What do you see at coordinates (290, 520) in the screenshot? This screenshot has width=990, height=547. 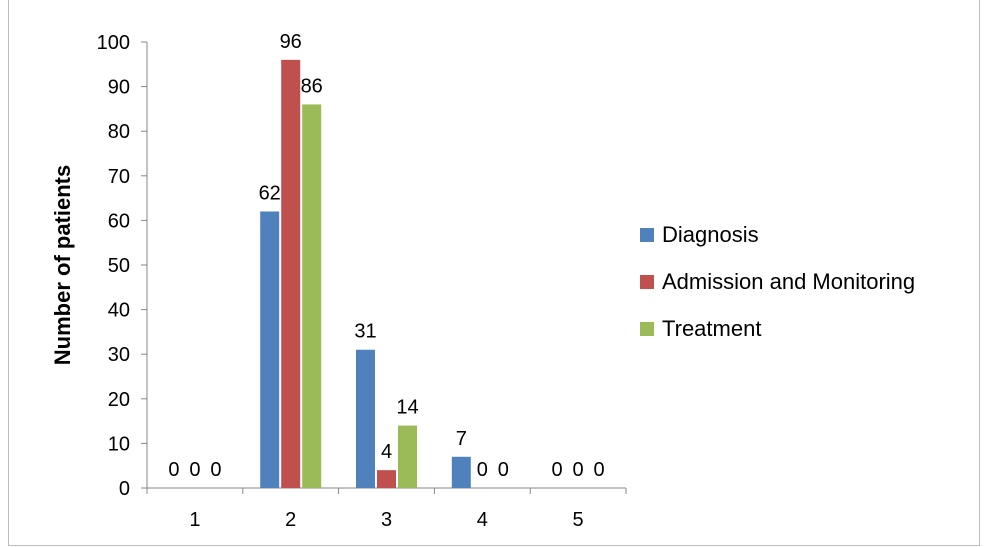 I see `x-tick-label: 2` at bounding box center [290, 520].